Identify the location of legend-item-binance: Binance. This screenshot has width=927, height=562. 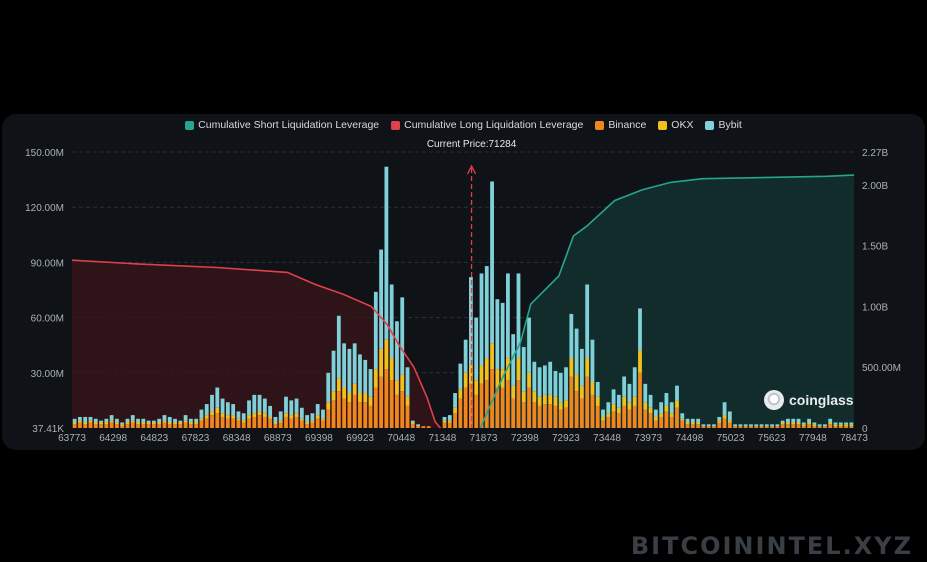
(620, 125).